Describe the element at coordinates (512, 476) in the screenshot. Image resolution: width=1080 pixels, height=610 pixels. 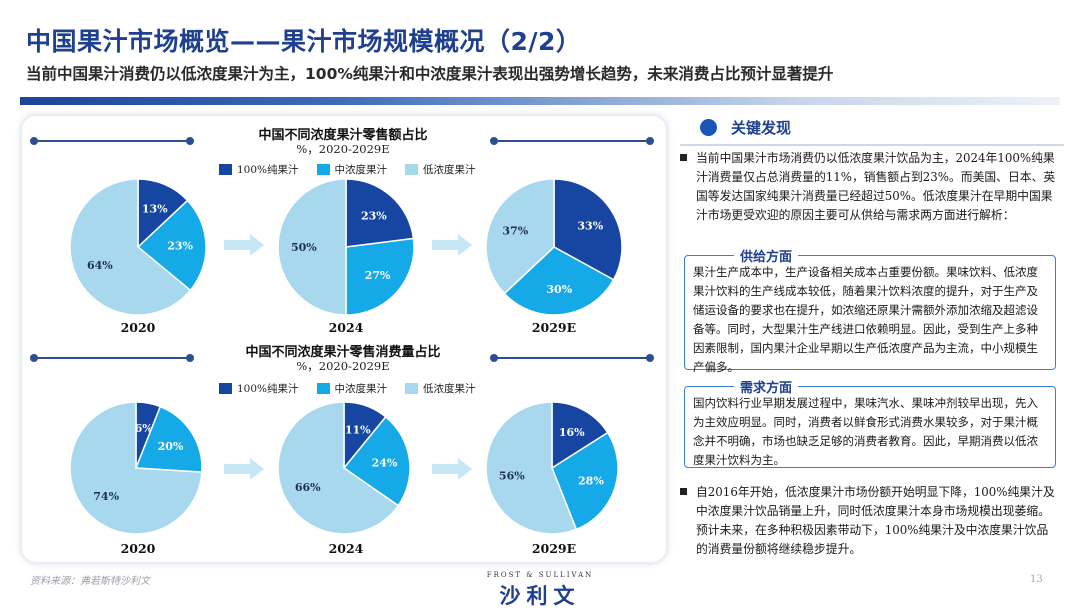
I see `pie-label-low: 56%` at that location.